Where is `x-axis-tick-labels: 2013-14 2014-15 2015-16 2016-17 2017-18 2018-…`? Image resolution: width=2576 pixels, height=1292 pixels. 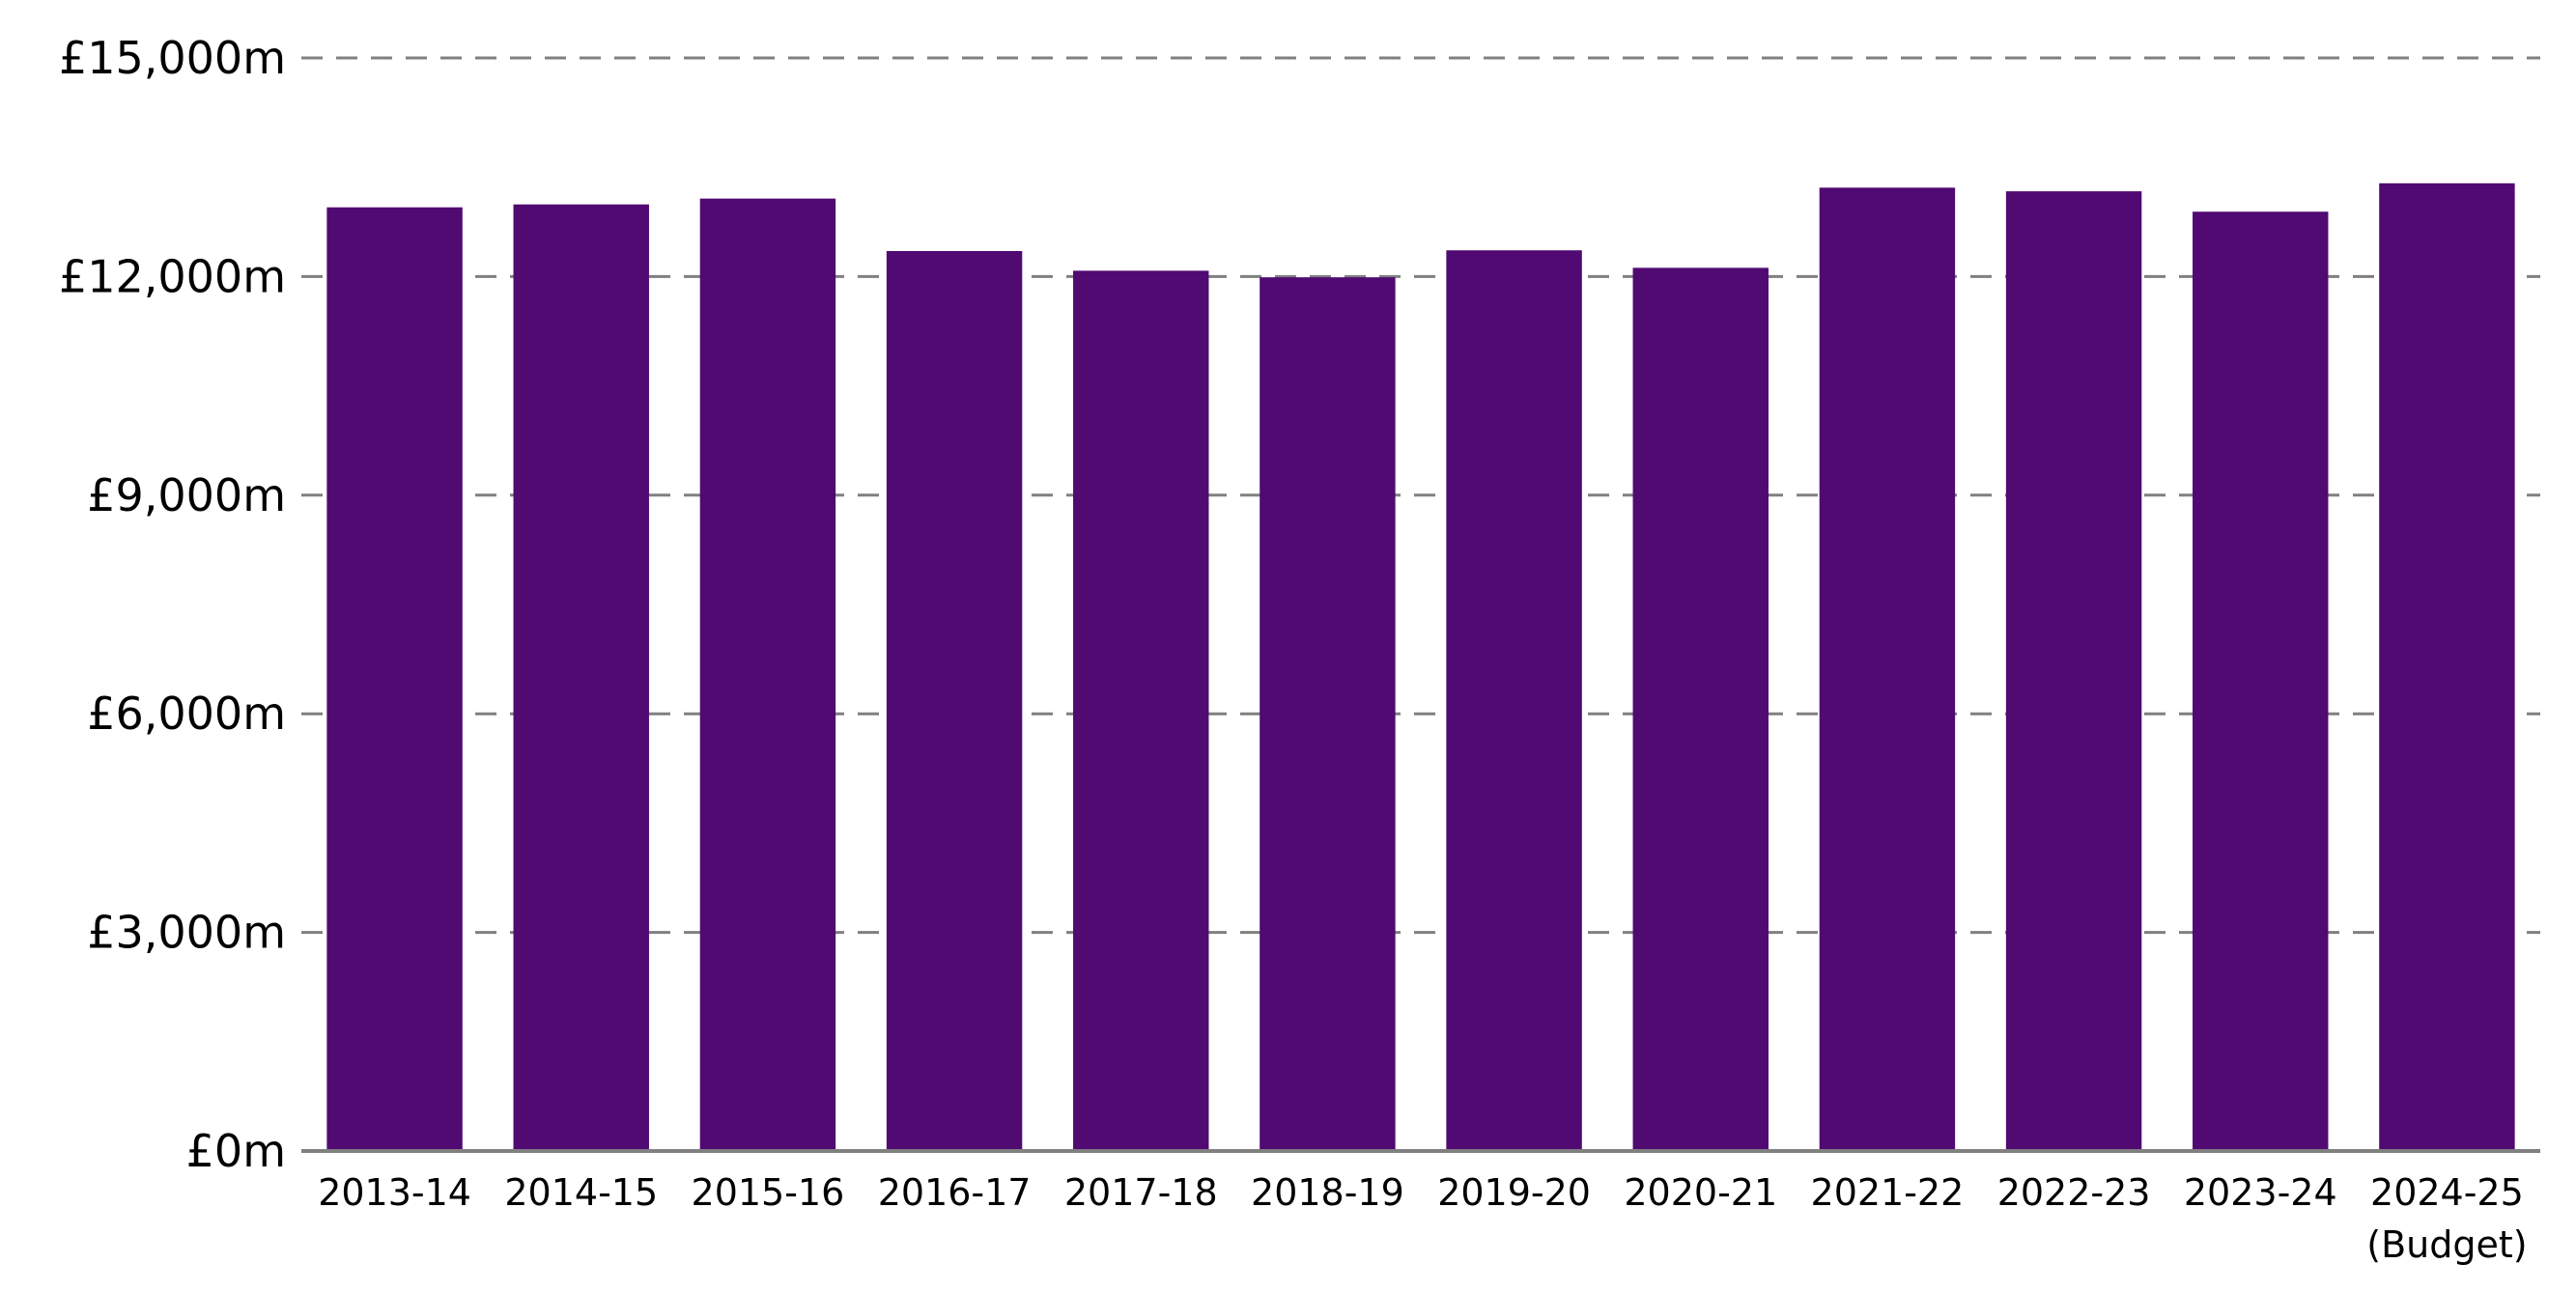 x-axis-tick-labels: 2013-14 2014-15 2015-16 2016-17 2017-18 2018-… is located at coordinates (1422, 1218).